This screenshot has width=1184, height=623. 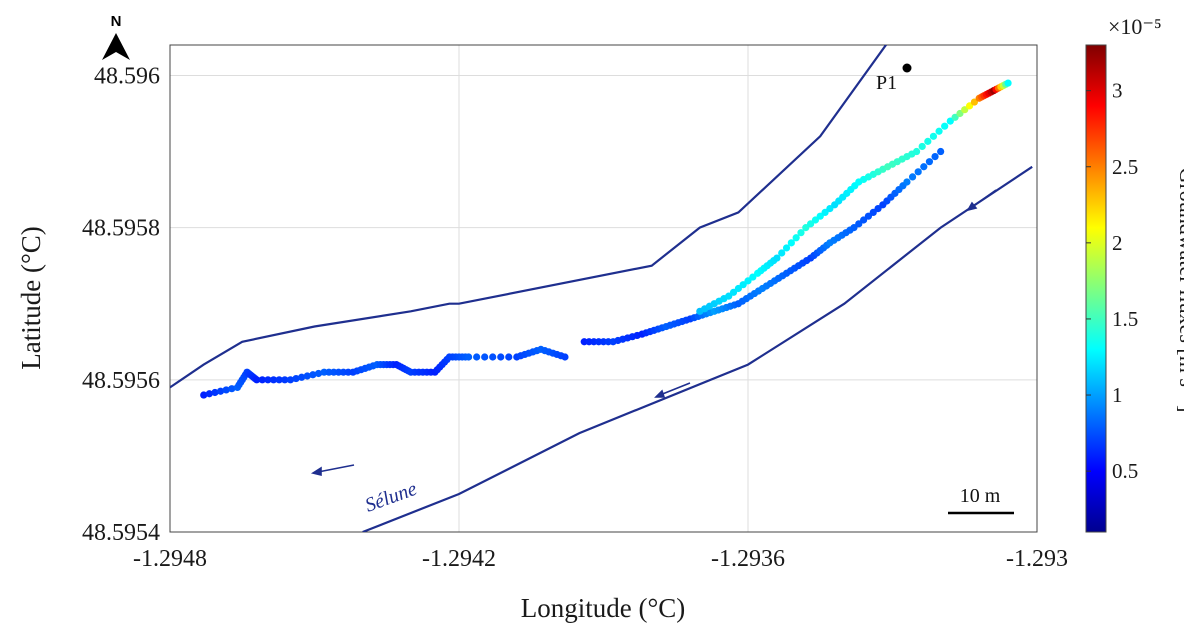 I want to click on x-tick-label: -1.2936, so click(x=748, y=559).